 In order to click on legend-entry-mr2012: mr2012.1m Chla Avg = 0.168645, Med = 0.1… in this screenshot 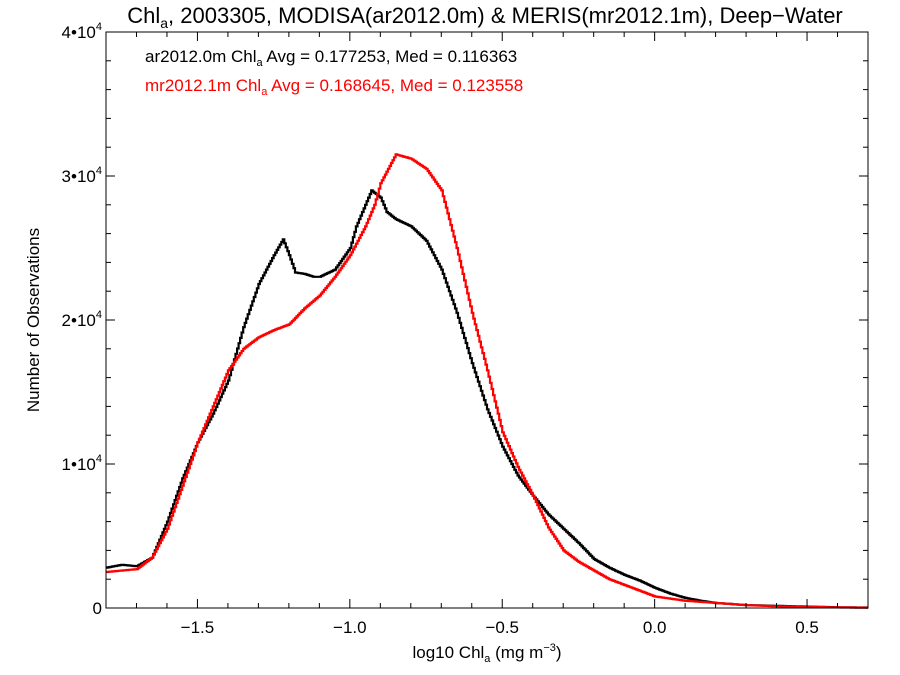, I will do `click(334, 87)`.